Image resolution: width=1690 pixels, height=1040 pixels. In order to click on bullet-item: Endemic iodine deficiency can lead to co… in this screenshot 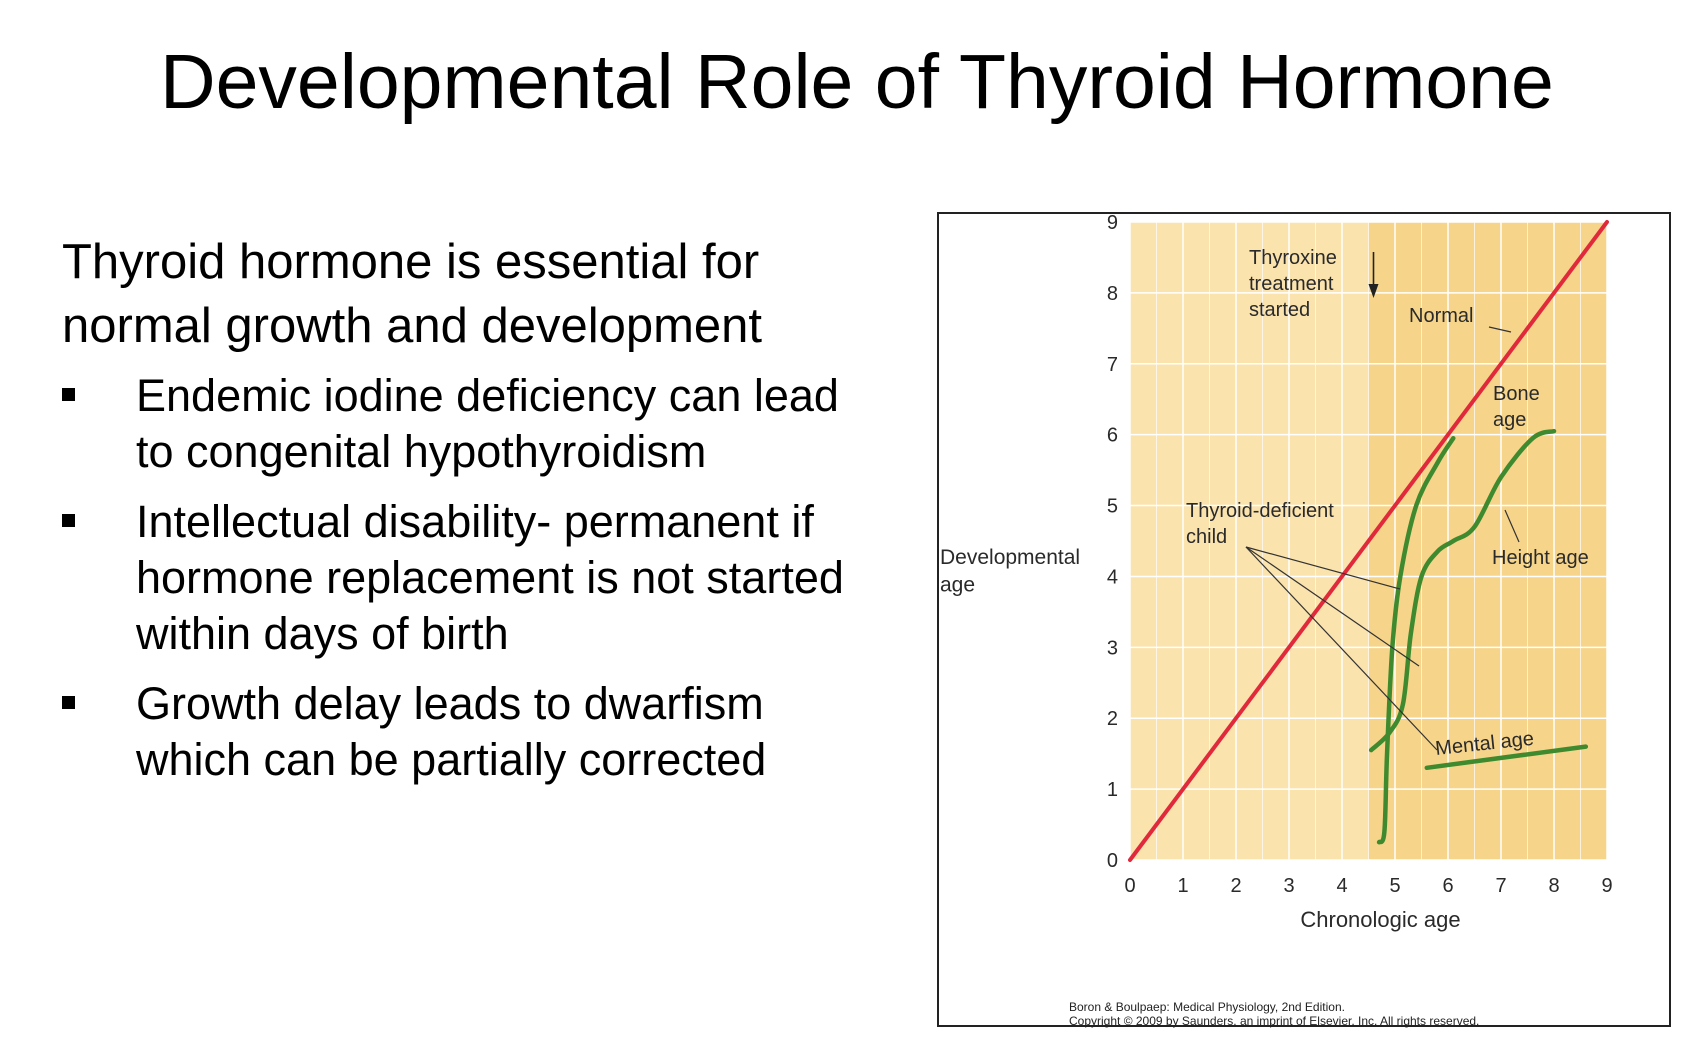, I will do `click(472, 424)`.